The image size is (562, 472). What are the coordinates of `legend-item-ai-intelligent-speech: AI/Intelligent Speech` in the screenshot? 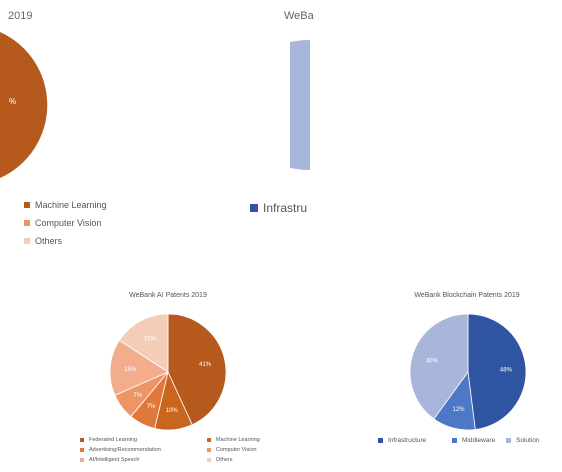 It's located at (109, 460).